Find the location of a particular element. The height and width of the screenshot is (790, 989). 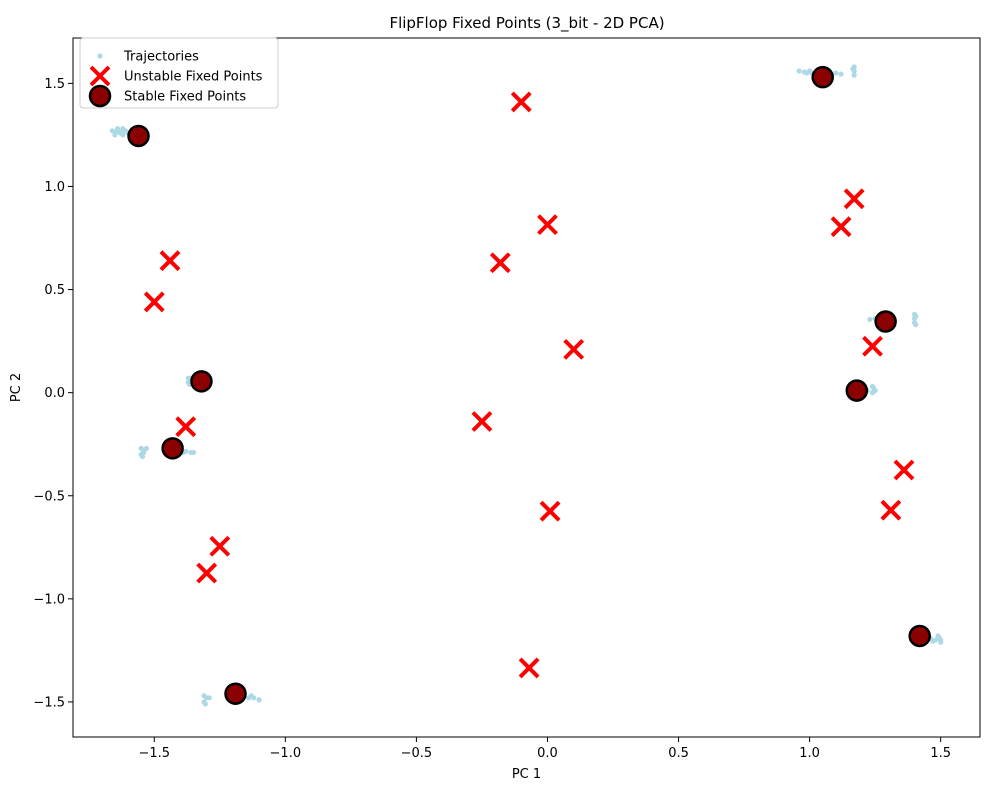

x-tick-label-4: 0.5 is located at coordinates (678, 753).